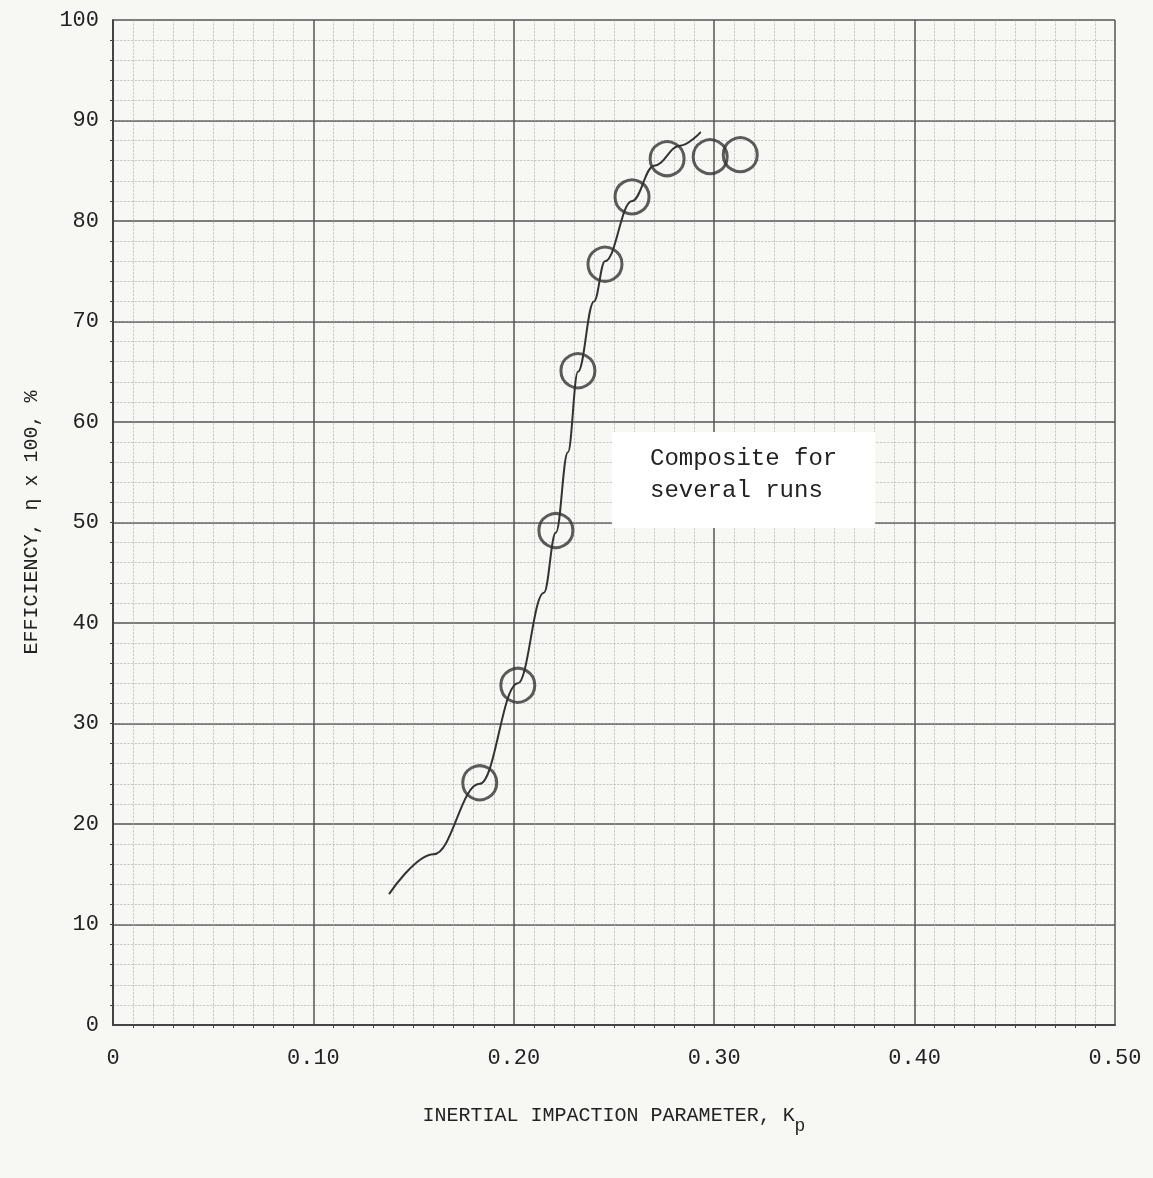 The width and height of the screenshot is (1153, 1178). Describe the element at coordinates (744, 474) in the screenshot. I see `annotation: Composite for several runs` at that location.